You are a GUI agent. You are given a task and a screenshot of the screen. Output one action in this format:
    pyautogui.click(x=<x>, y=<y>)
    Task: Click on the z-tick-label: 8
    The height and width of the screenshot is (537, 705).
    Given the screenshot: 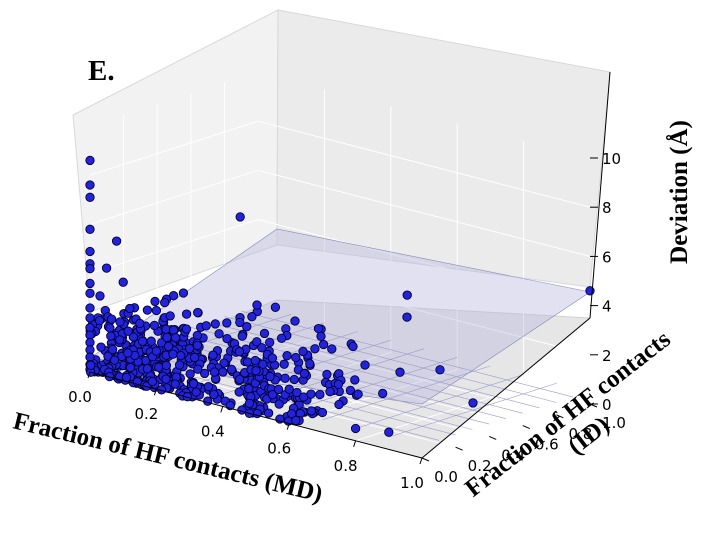 What is the action you would take?
    pyautogui.click(x=607, y=208)
    